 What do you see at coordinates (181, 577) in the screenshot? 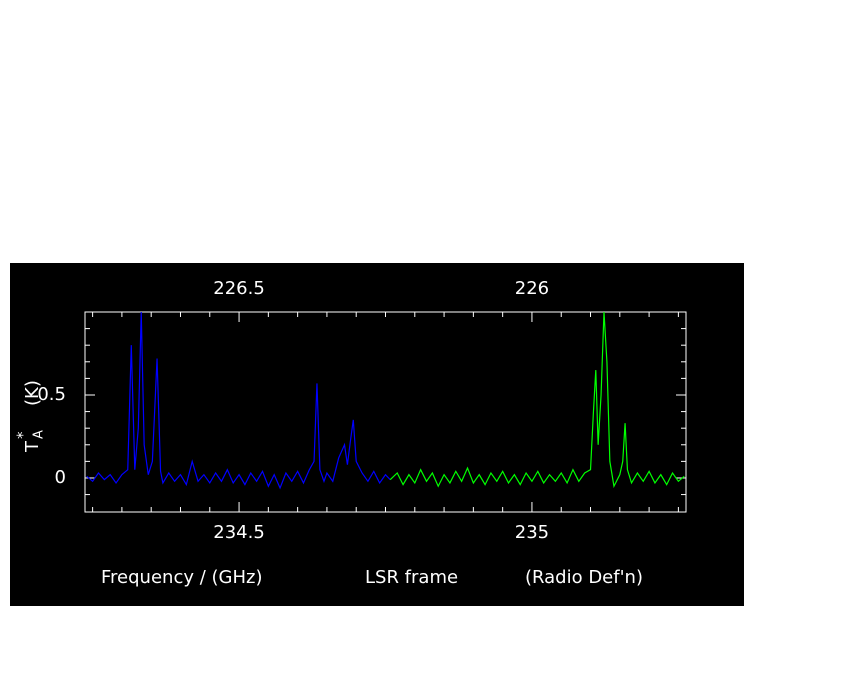
I see `x-axis-label: Frequency / (GHz)` at bounding box center [181, 577].